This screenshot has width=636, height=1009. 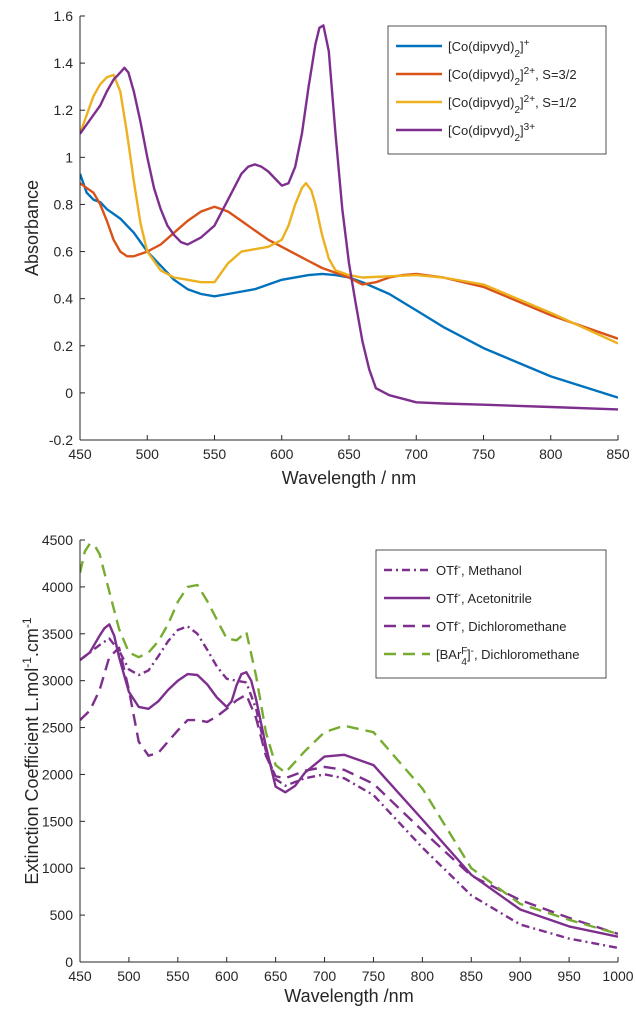 What do you see at coordinates (479, 570) in the screenshot?
I see `legend-entry-0: OTf-, Methanol` at bounding box center [479, 570].